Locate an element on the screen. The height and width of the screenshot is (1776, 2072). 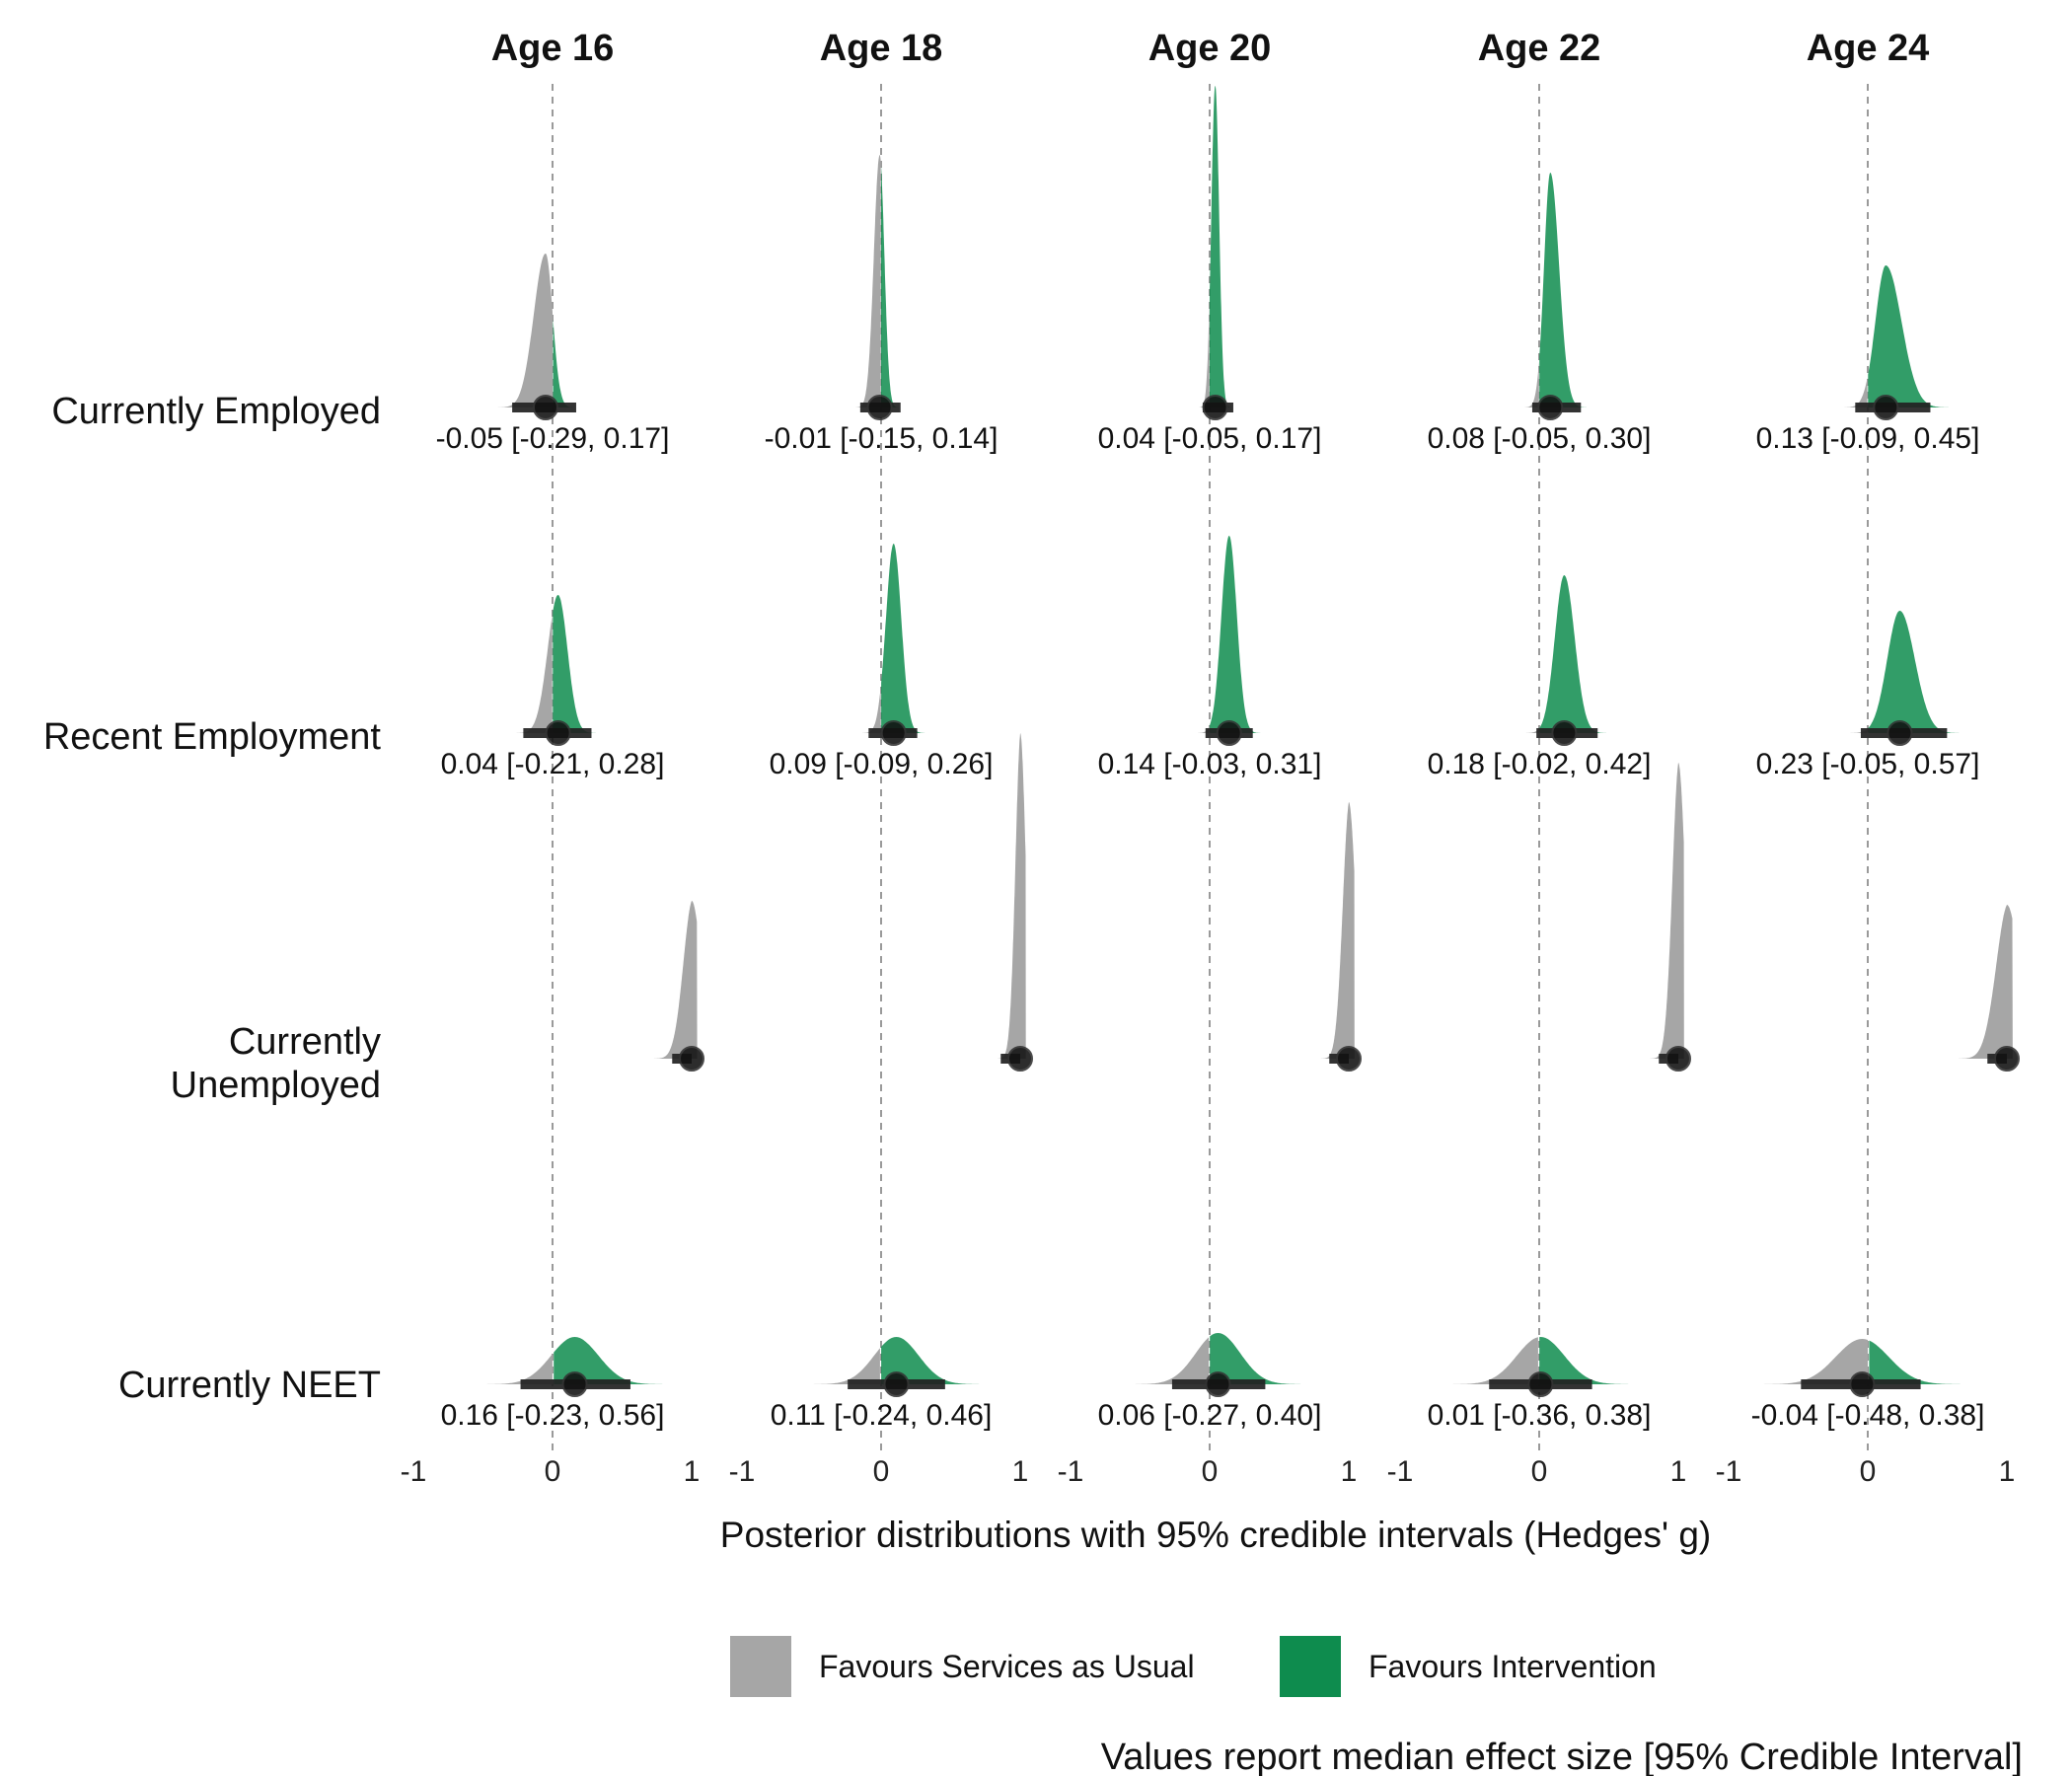
effect-size-label: 0.08 [-0.05, 0.30] is located at coordinates (1540, 439).